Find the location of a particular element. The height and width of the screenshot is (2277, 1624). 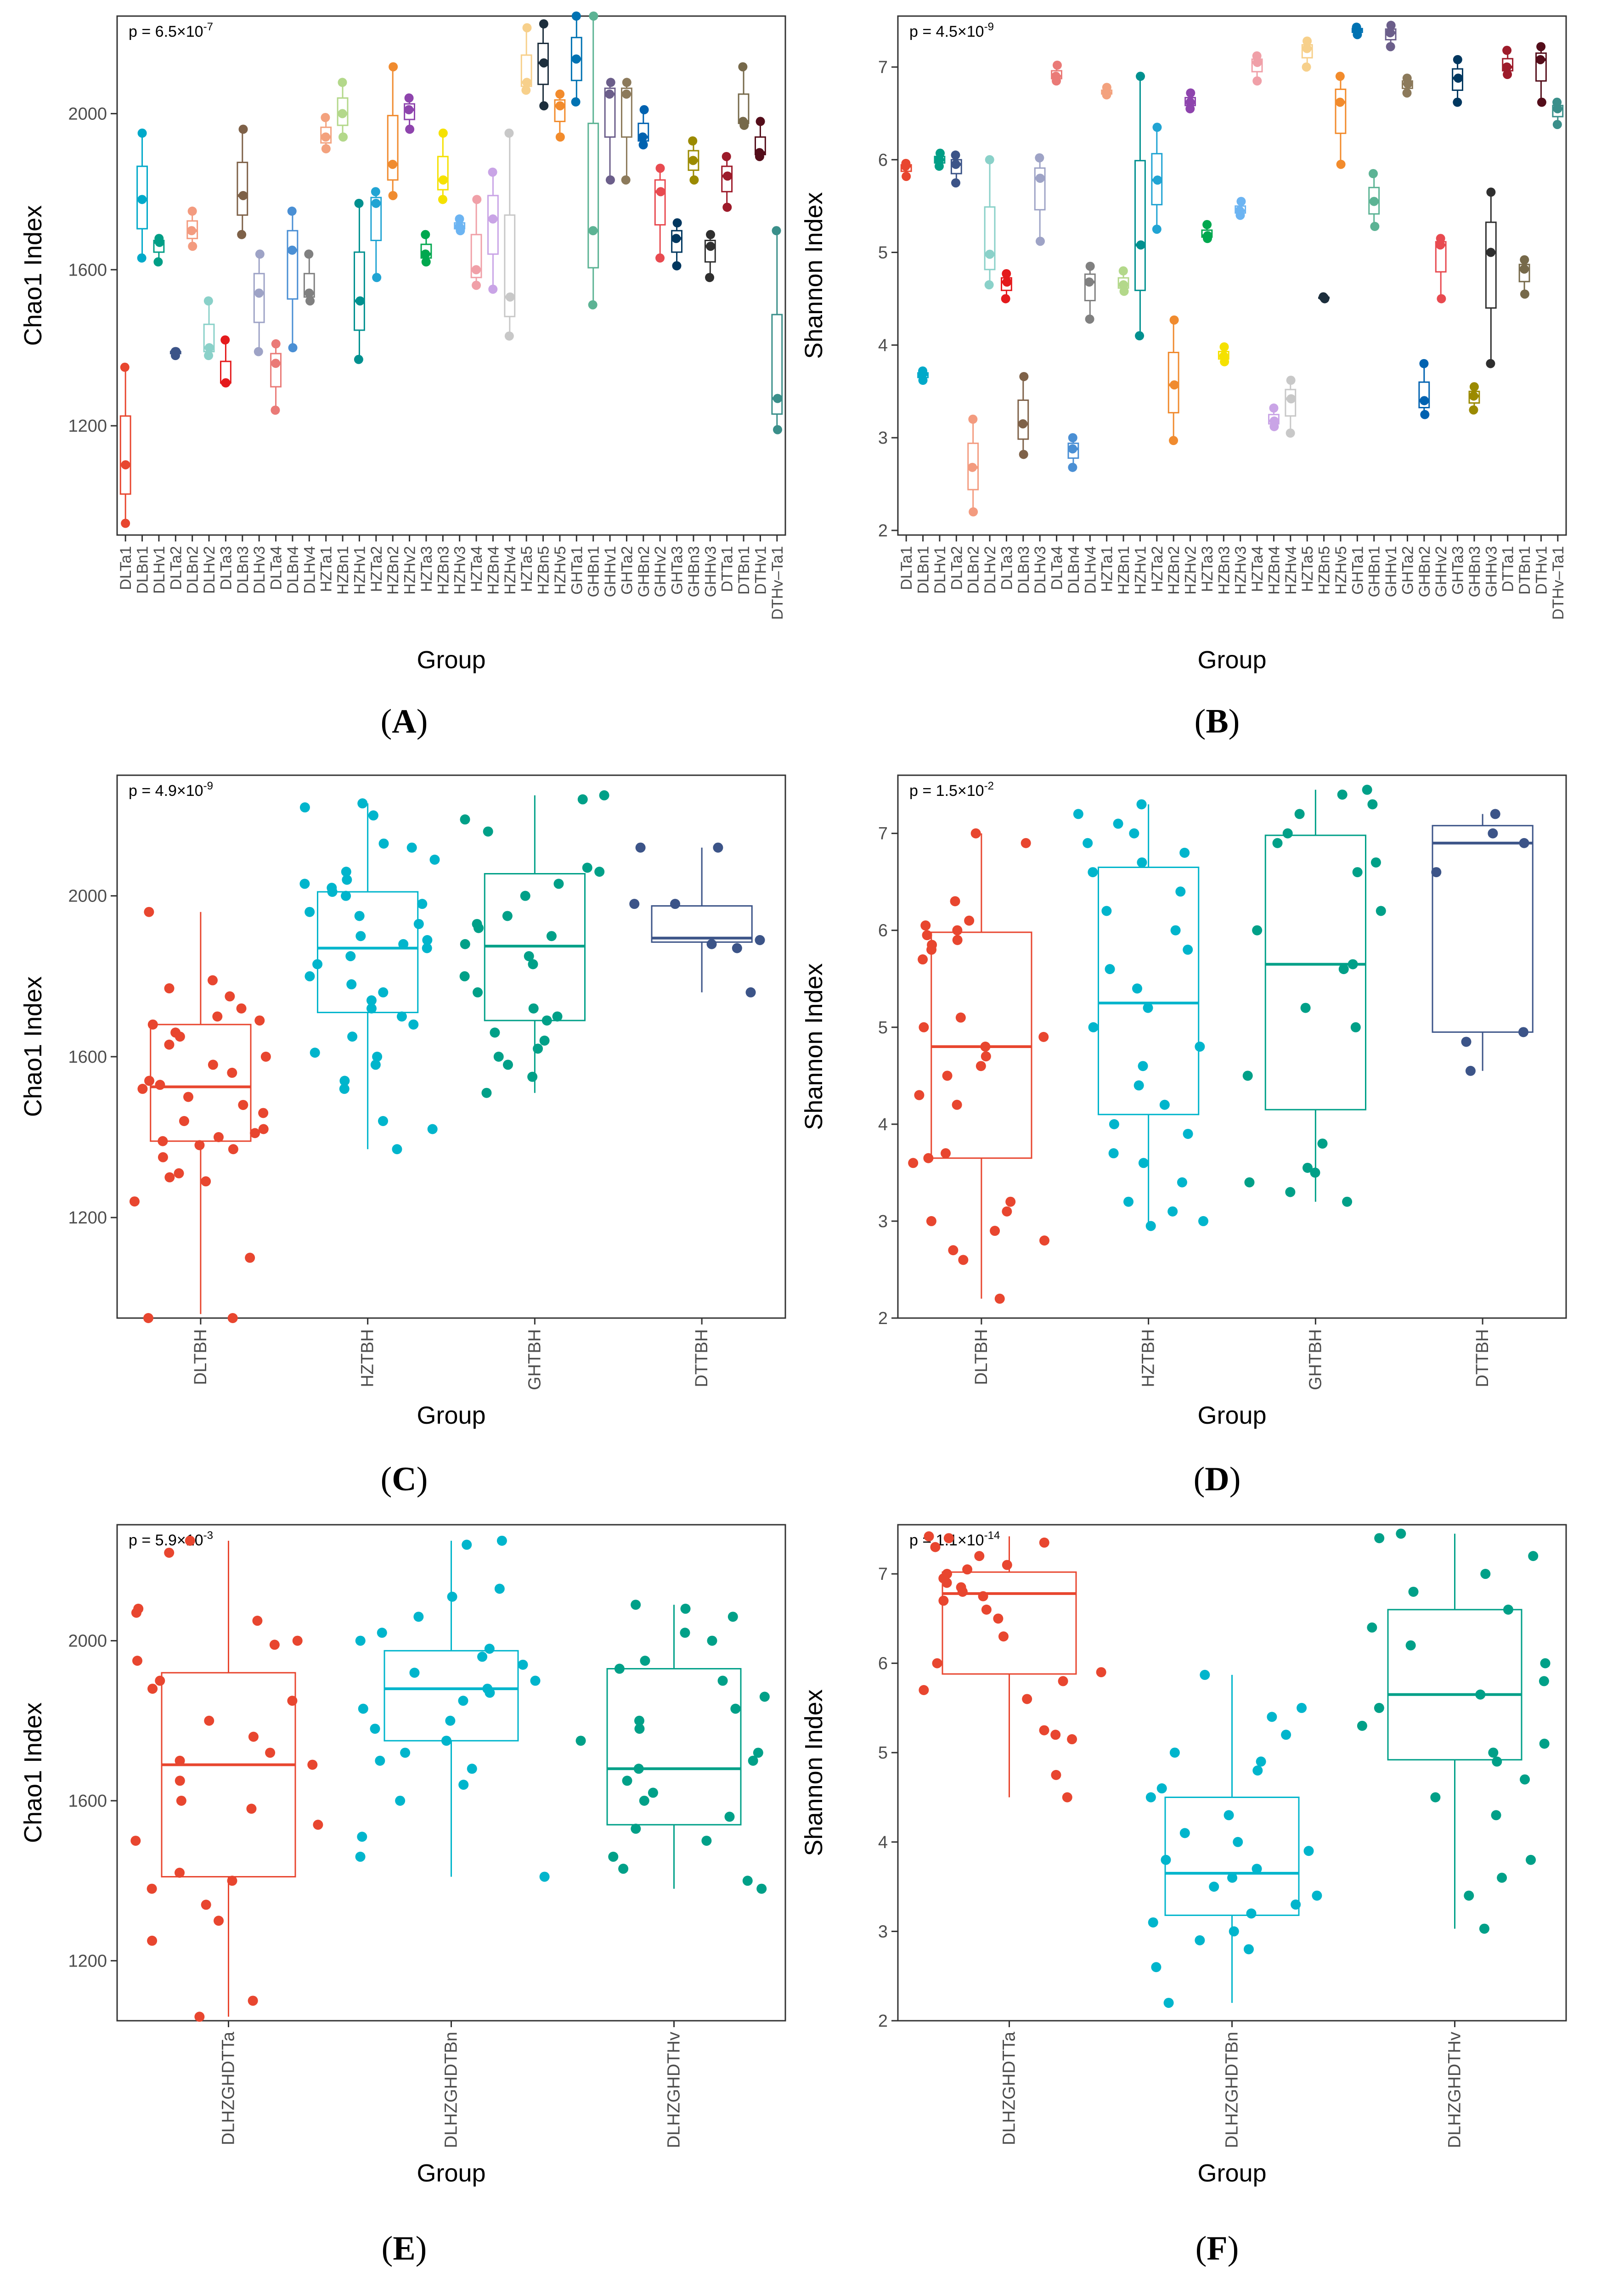

x-tick-label: DTTa1 is located at coordinates (727, 569).